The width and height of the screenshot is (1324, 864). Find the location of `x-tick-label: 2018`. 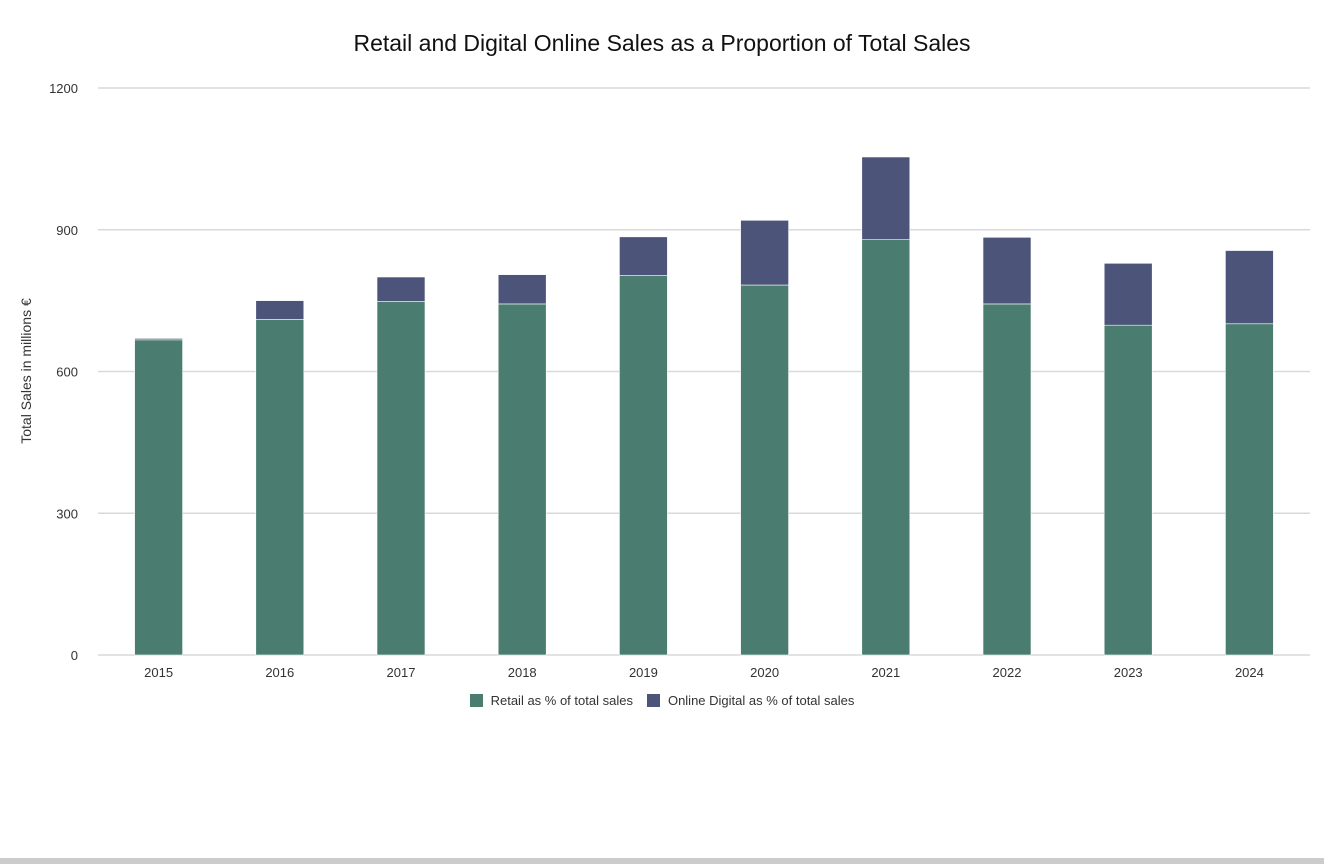

x-tick-label: 2018 is located at coordinates (522, 672).